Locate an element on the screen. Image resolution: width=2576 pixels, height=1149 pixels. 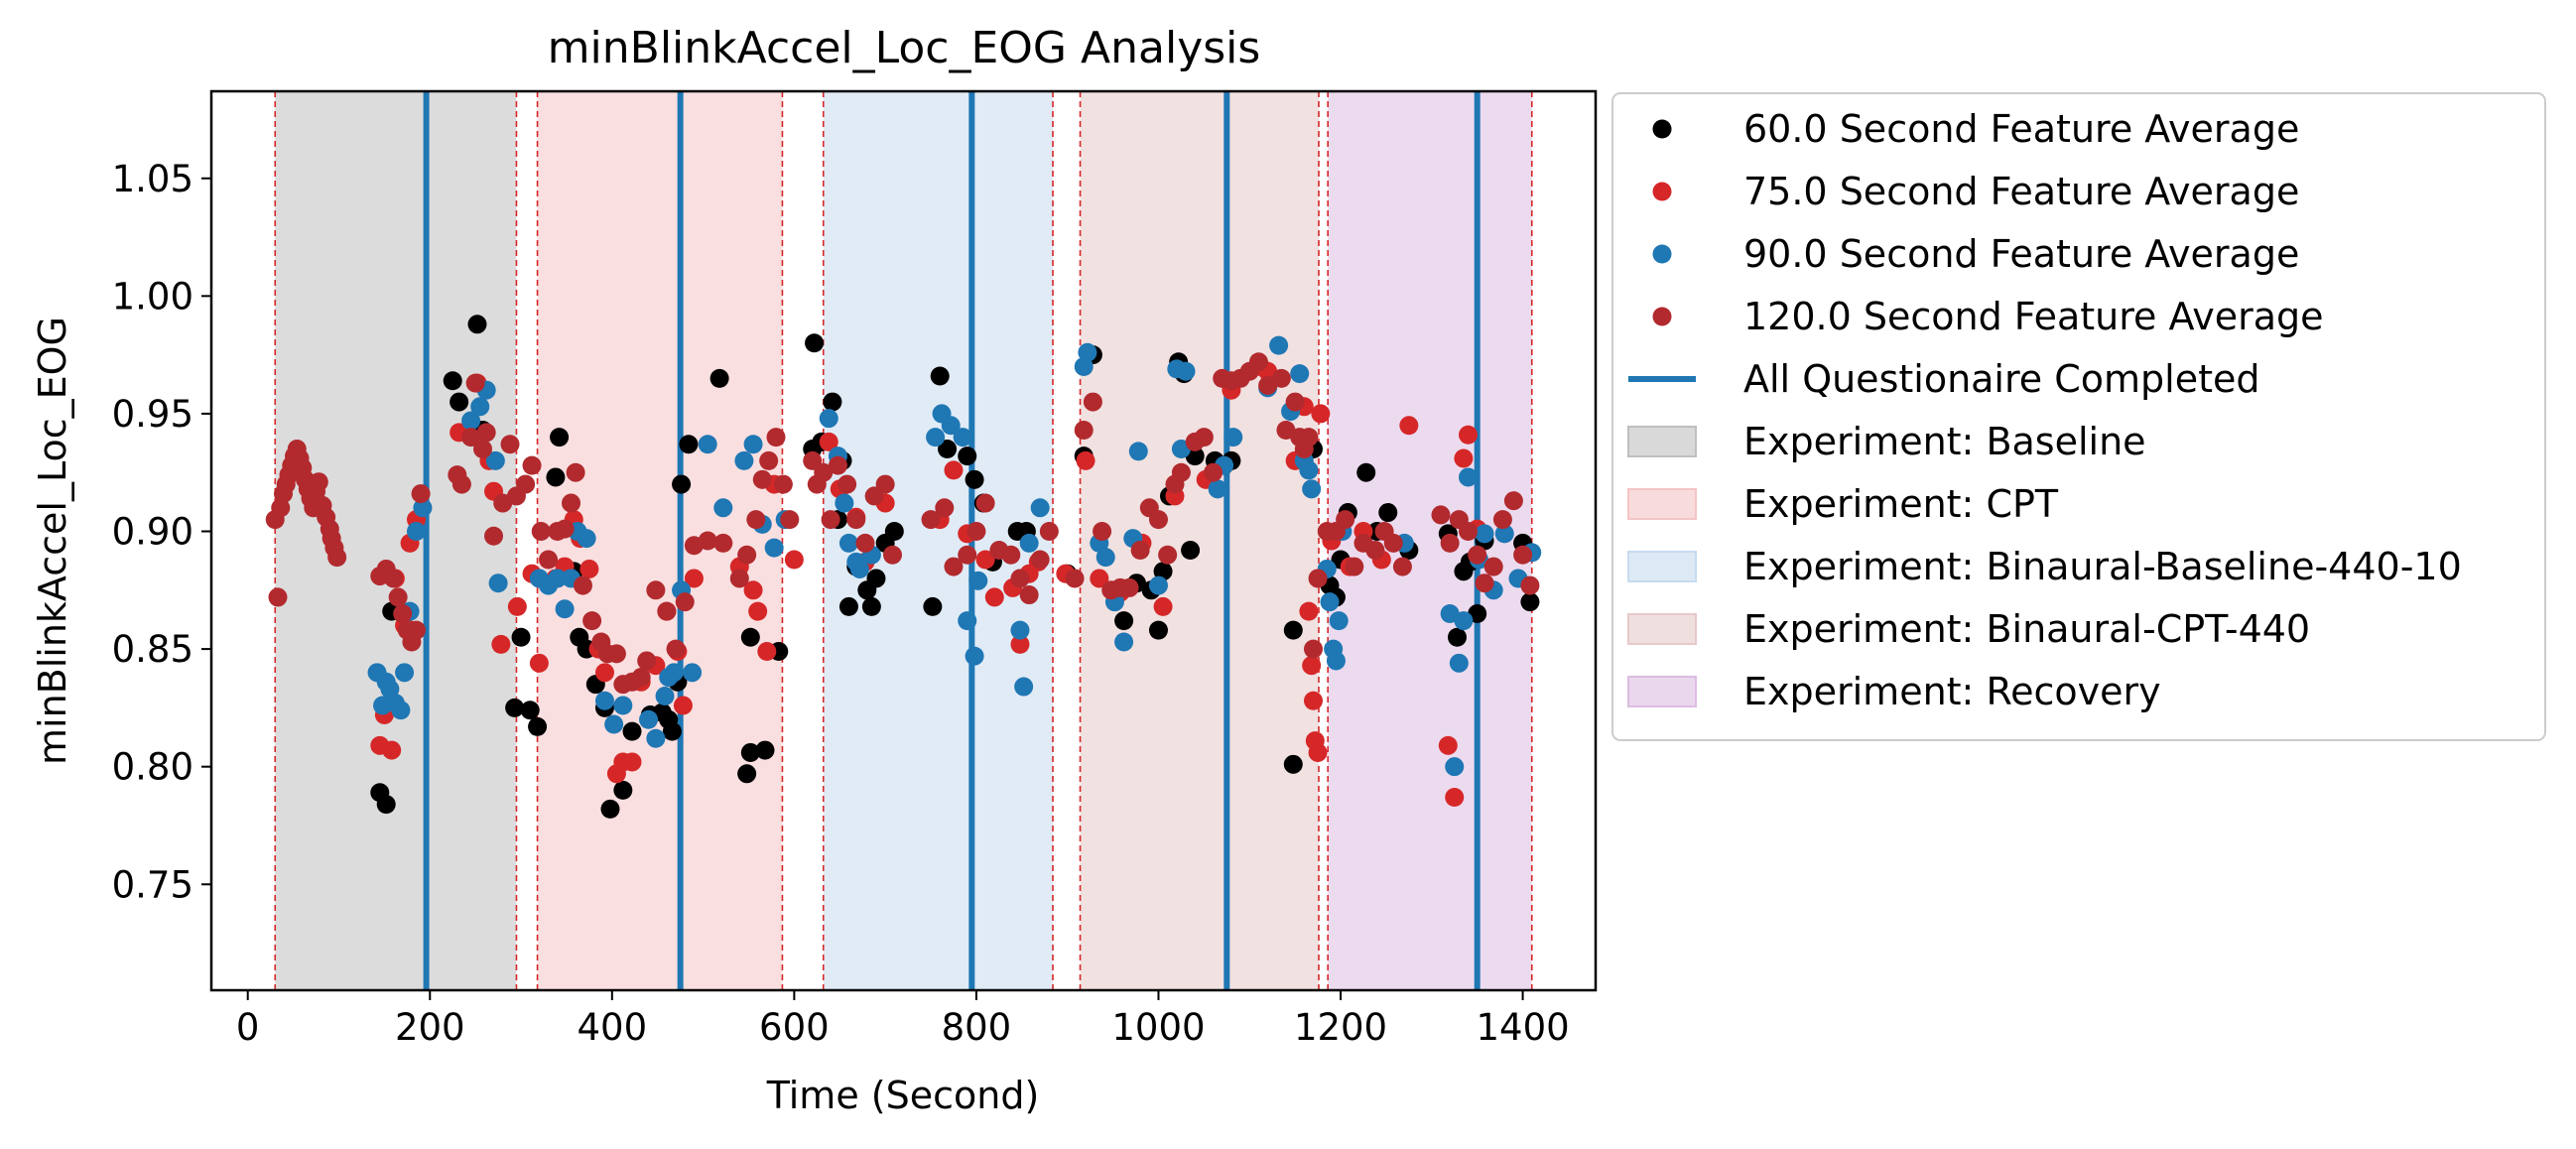
legend-label-9: Experiment: Recovery is located at coordinates (1952, 691).